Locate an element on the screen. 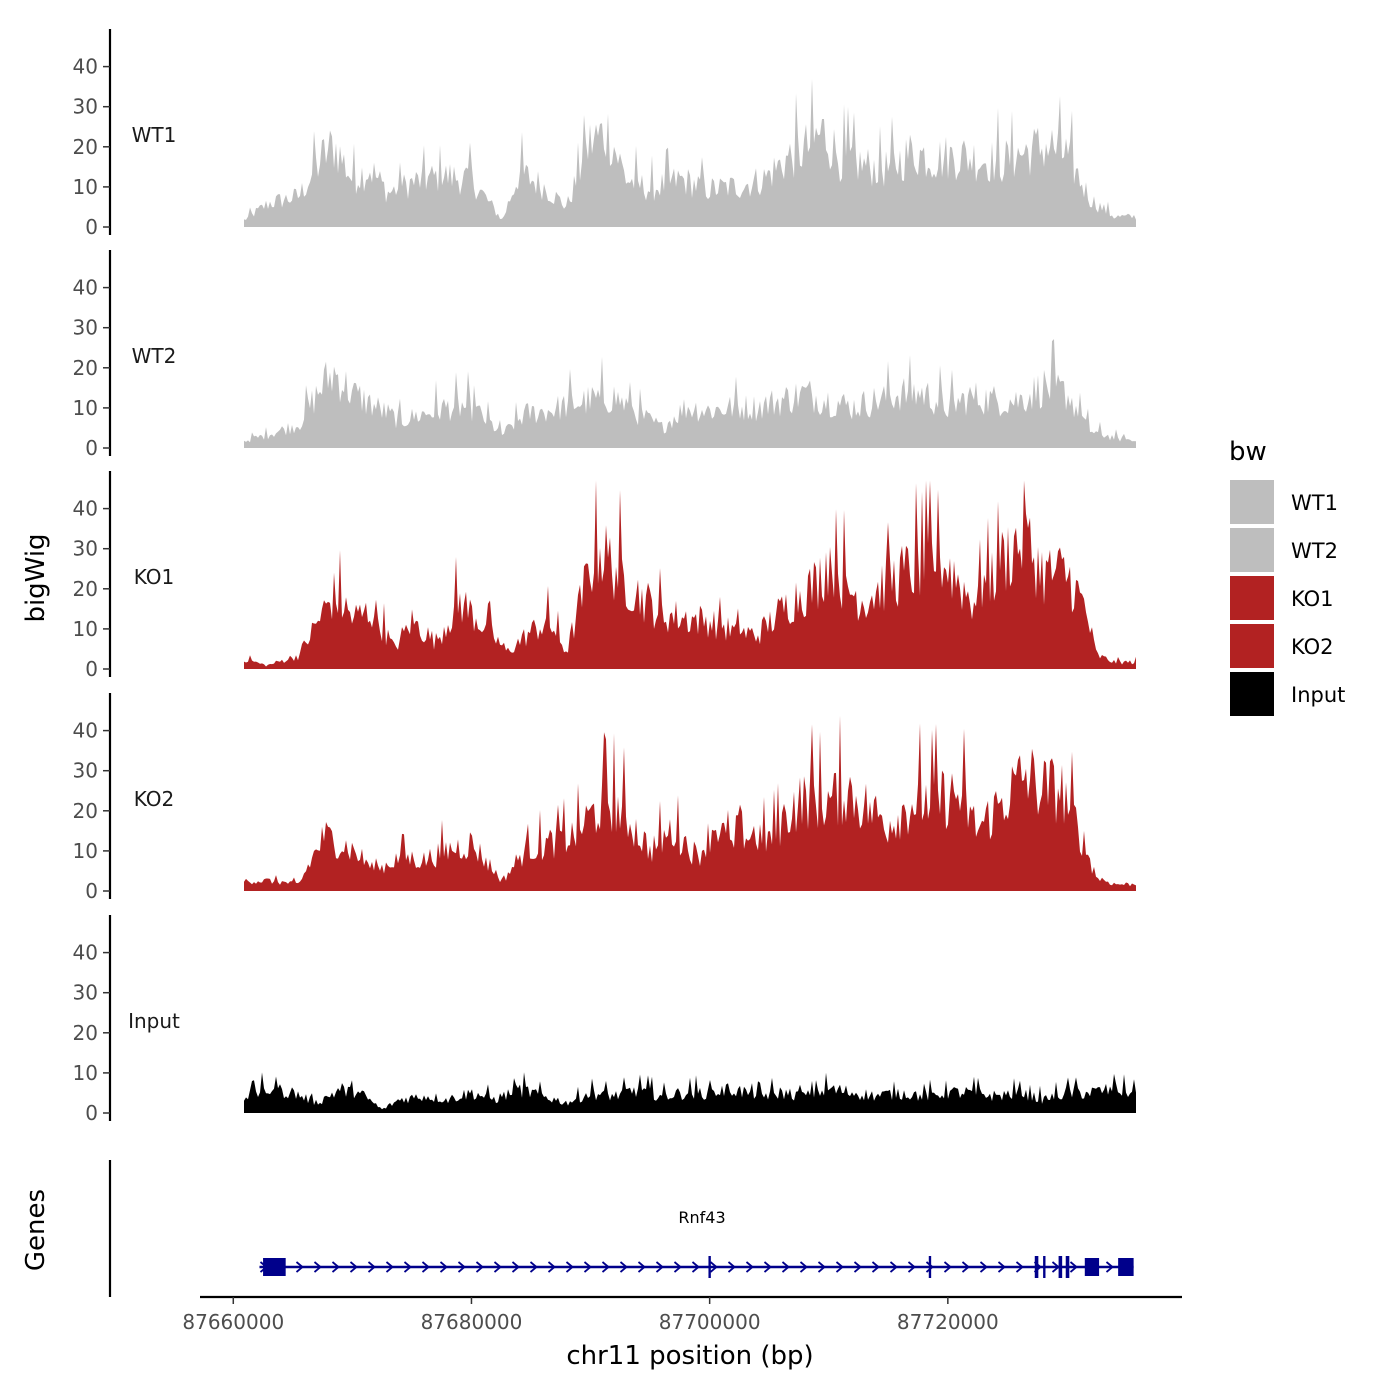  track-label: WT1 is located at coordinates (154, 135).